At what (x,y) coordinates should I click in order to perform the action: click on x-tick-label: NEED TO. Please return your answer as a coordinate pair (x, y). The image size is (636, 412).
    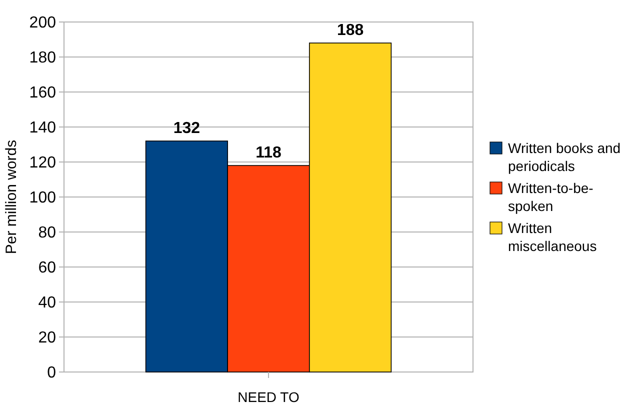
    Looking at the image, I should click on (269, 397).